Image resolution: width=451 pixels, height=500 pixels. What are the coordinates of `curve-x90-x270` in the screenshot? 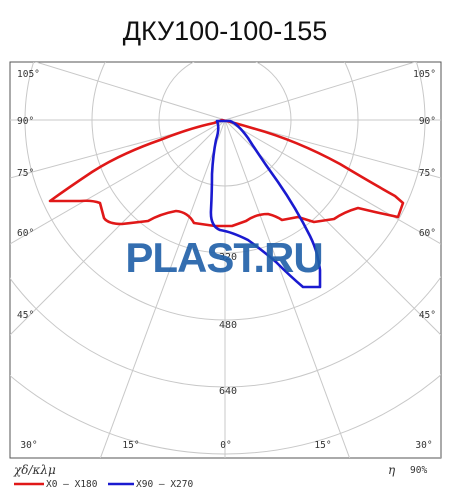 It's located at (265, 204).